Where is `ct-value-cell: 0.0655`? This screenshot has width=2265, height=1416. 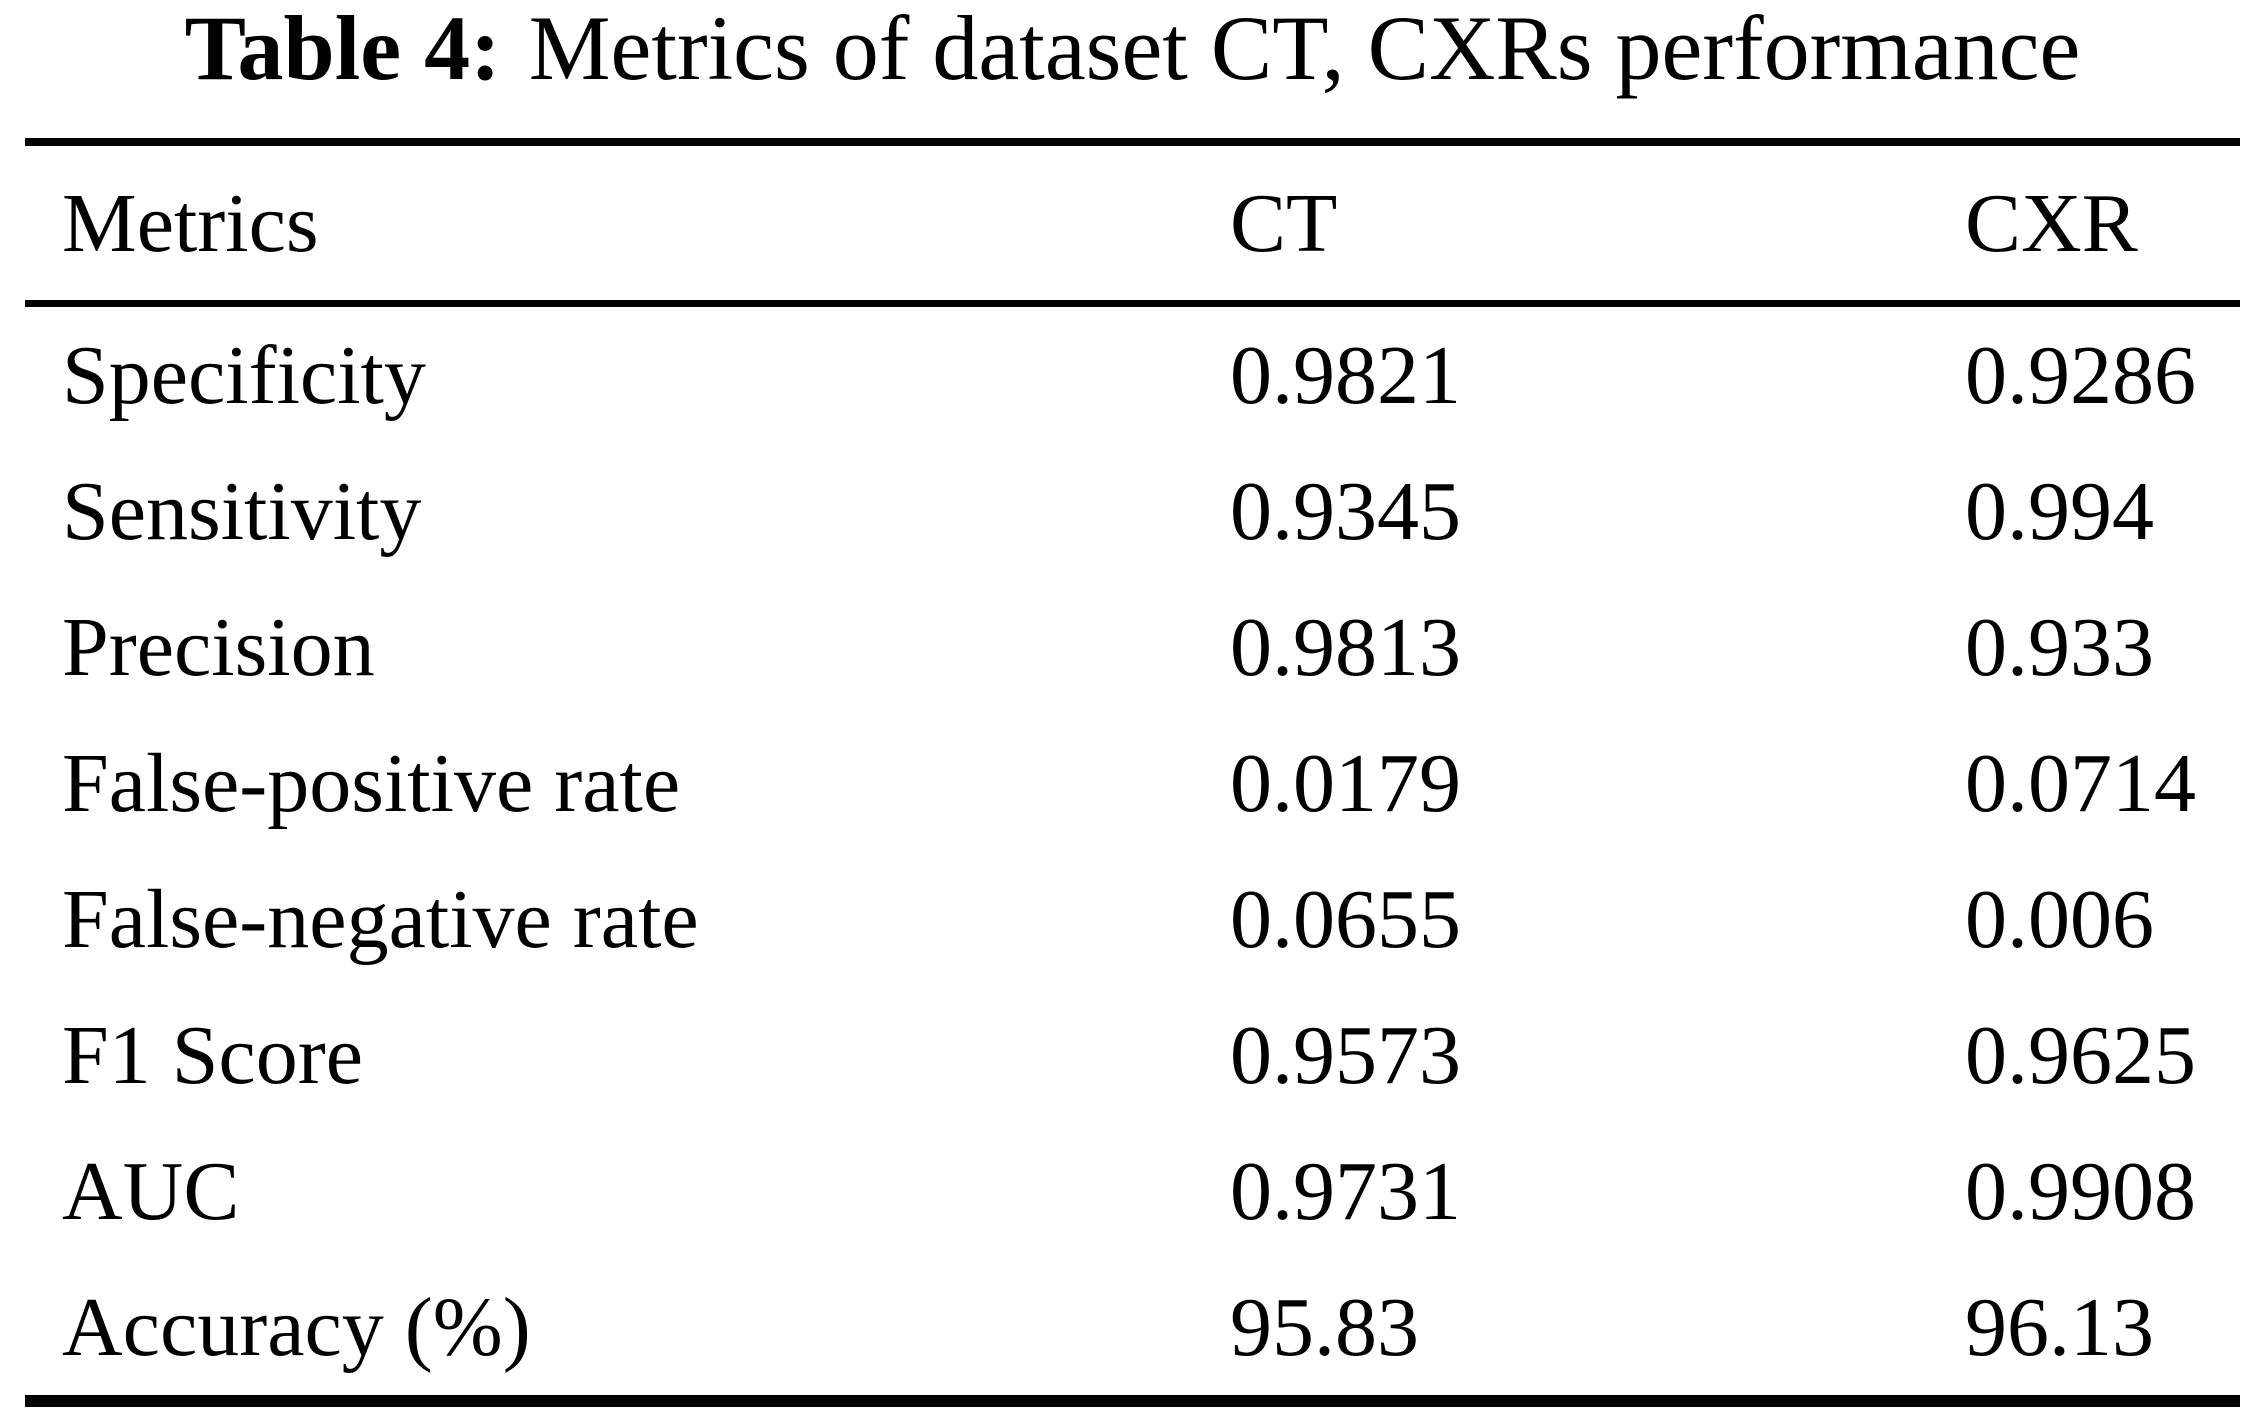
ct-value-cell: 0.0655 is located at coordinates (1345, 919).